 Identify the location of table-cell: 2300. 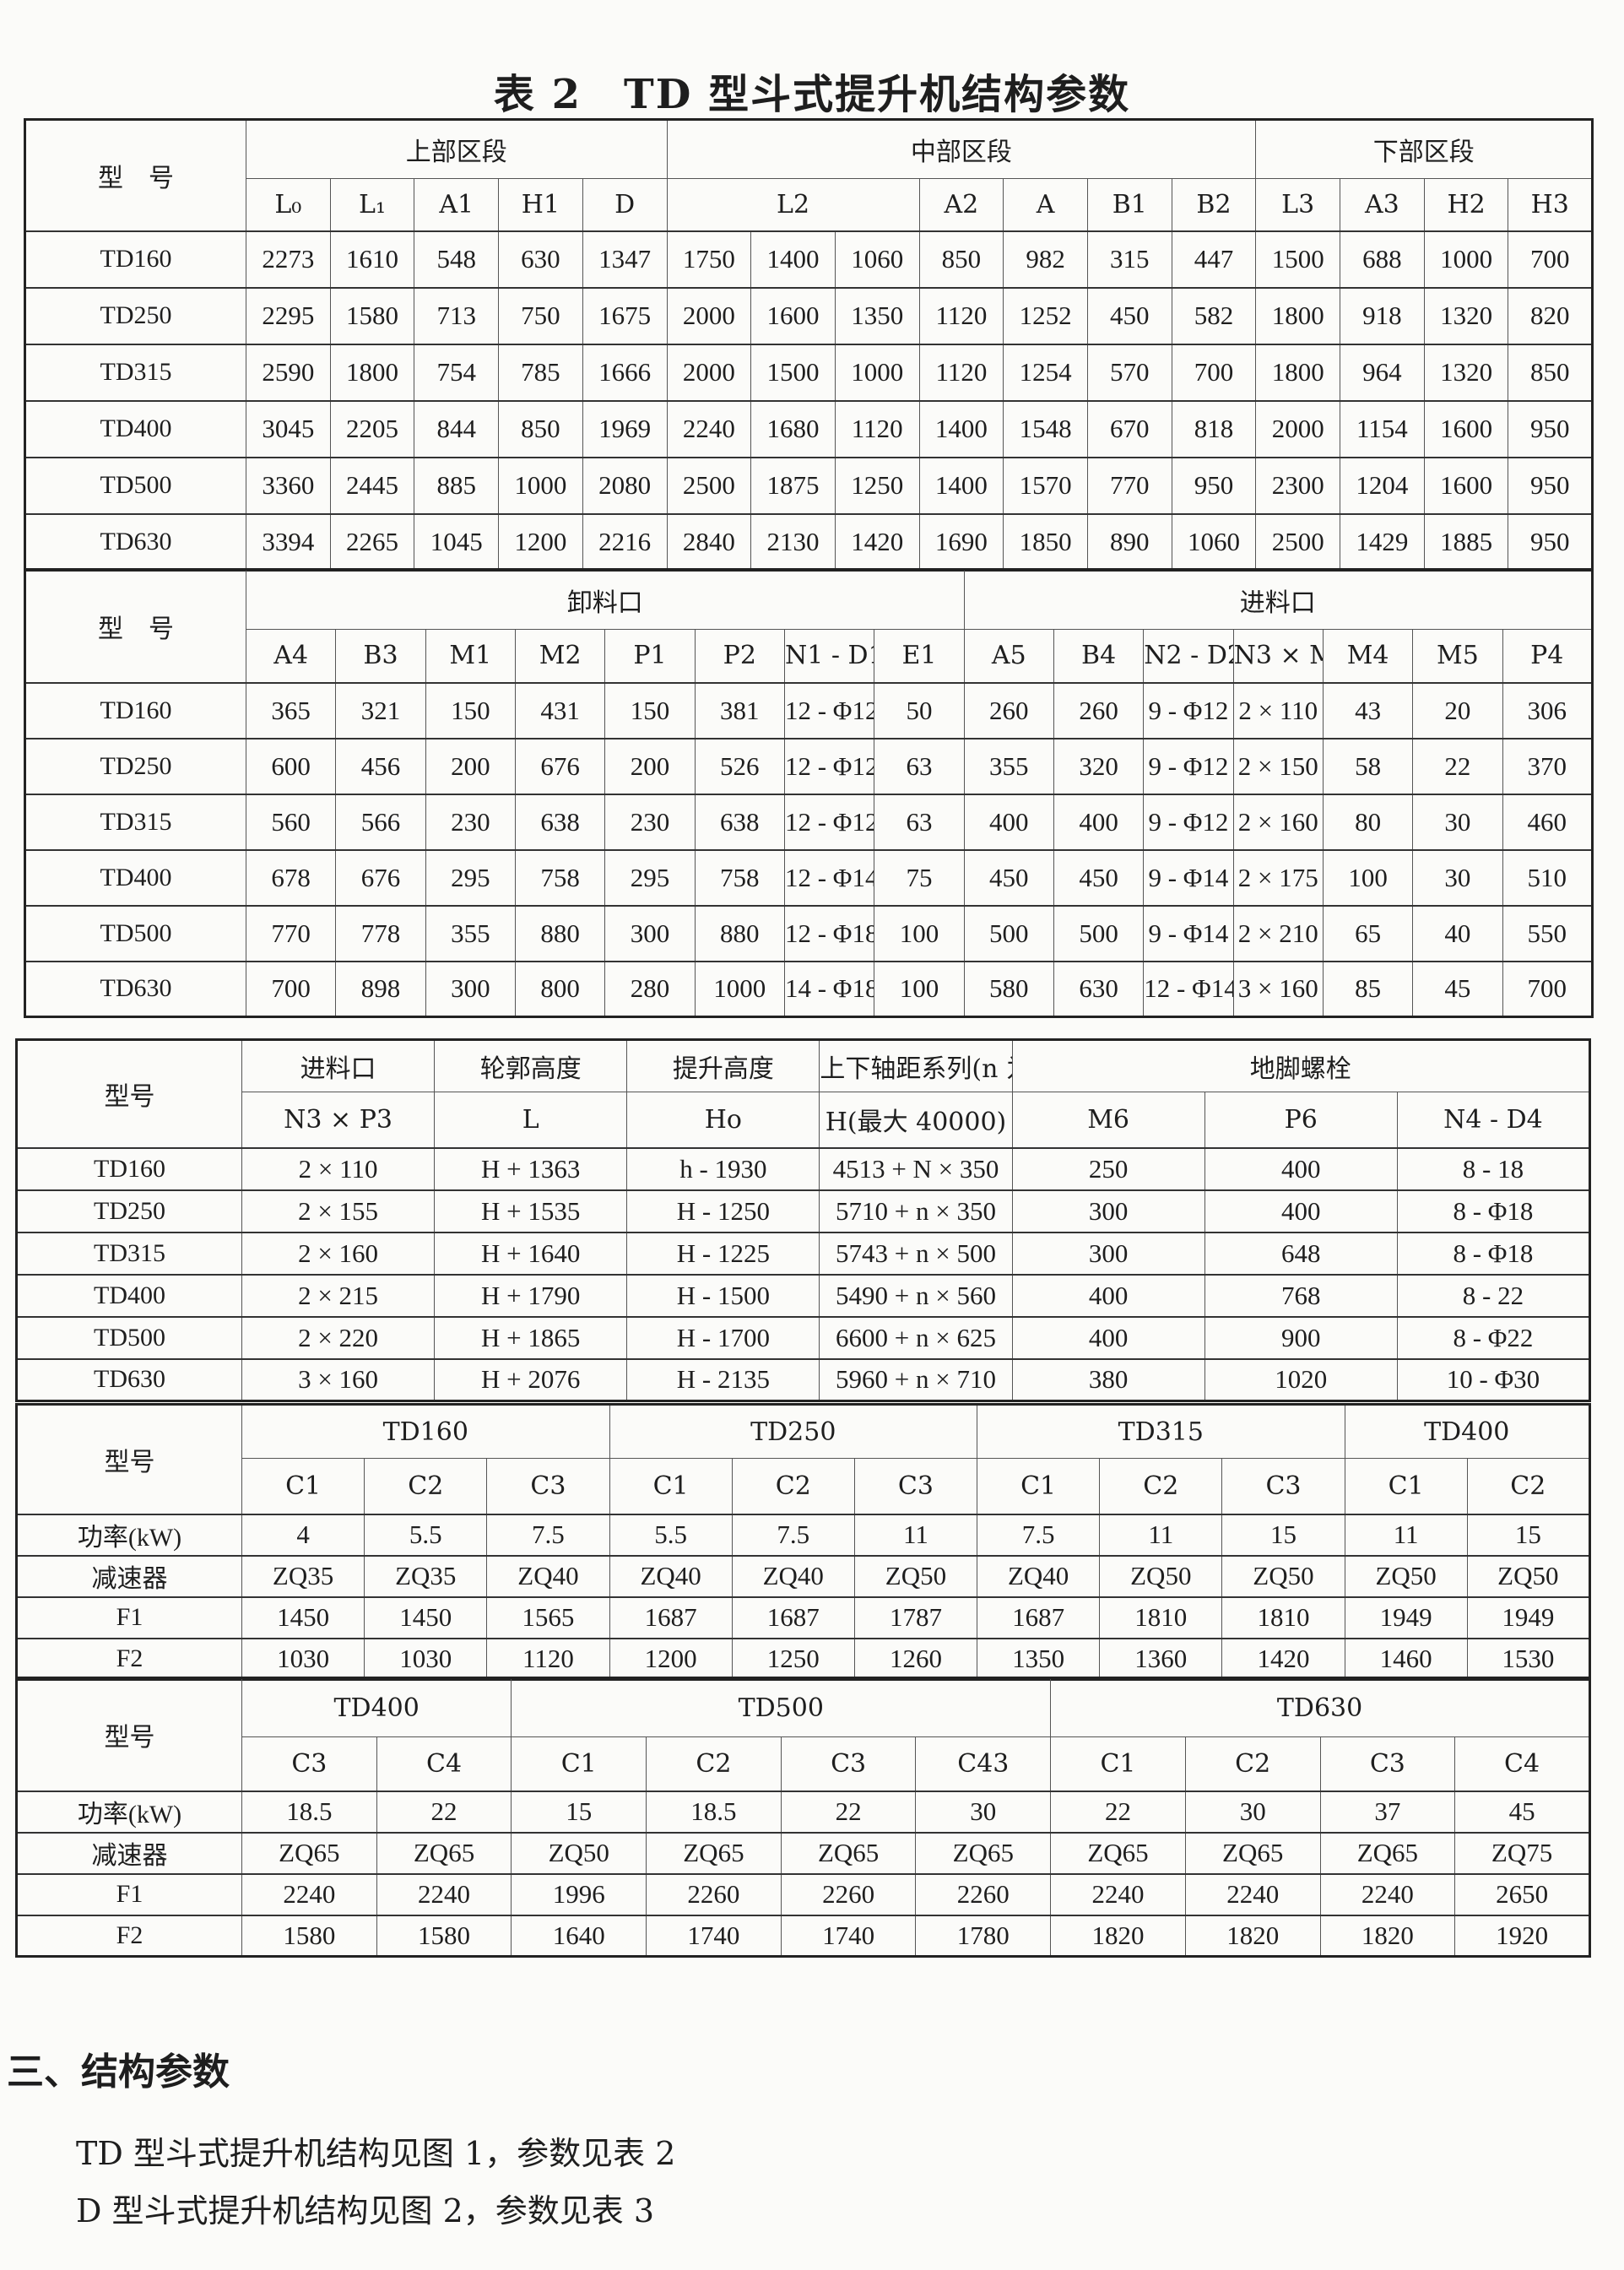
(1298, 485).